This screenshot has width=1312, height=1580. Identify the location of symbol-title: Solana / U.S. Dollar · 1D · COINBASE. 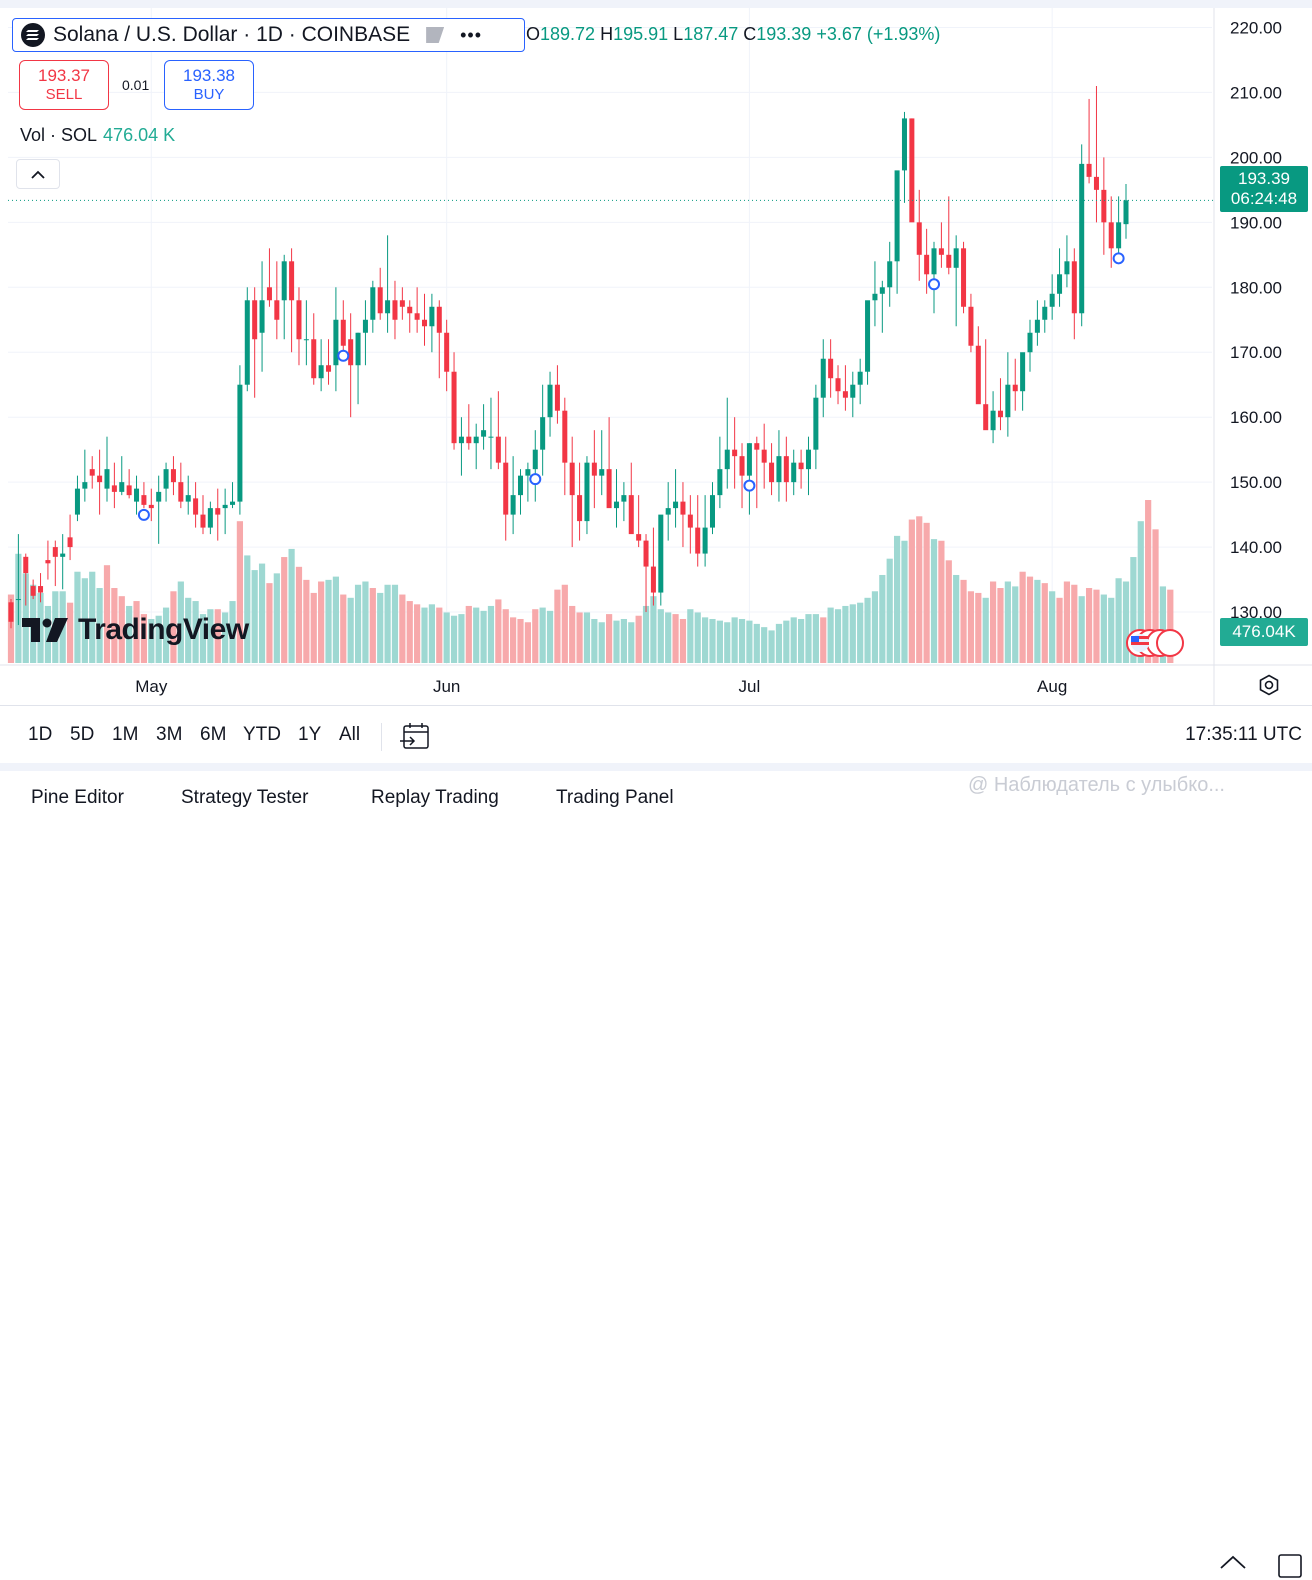
(232, 34).